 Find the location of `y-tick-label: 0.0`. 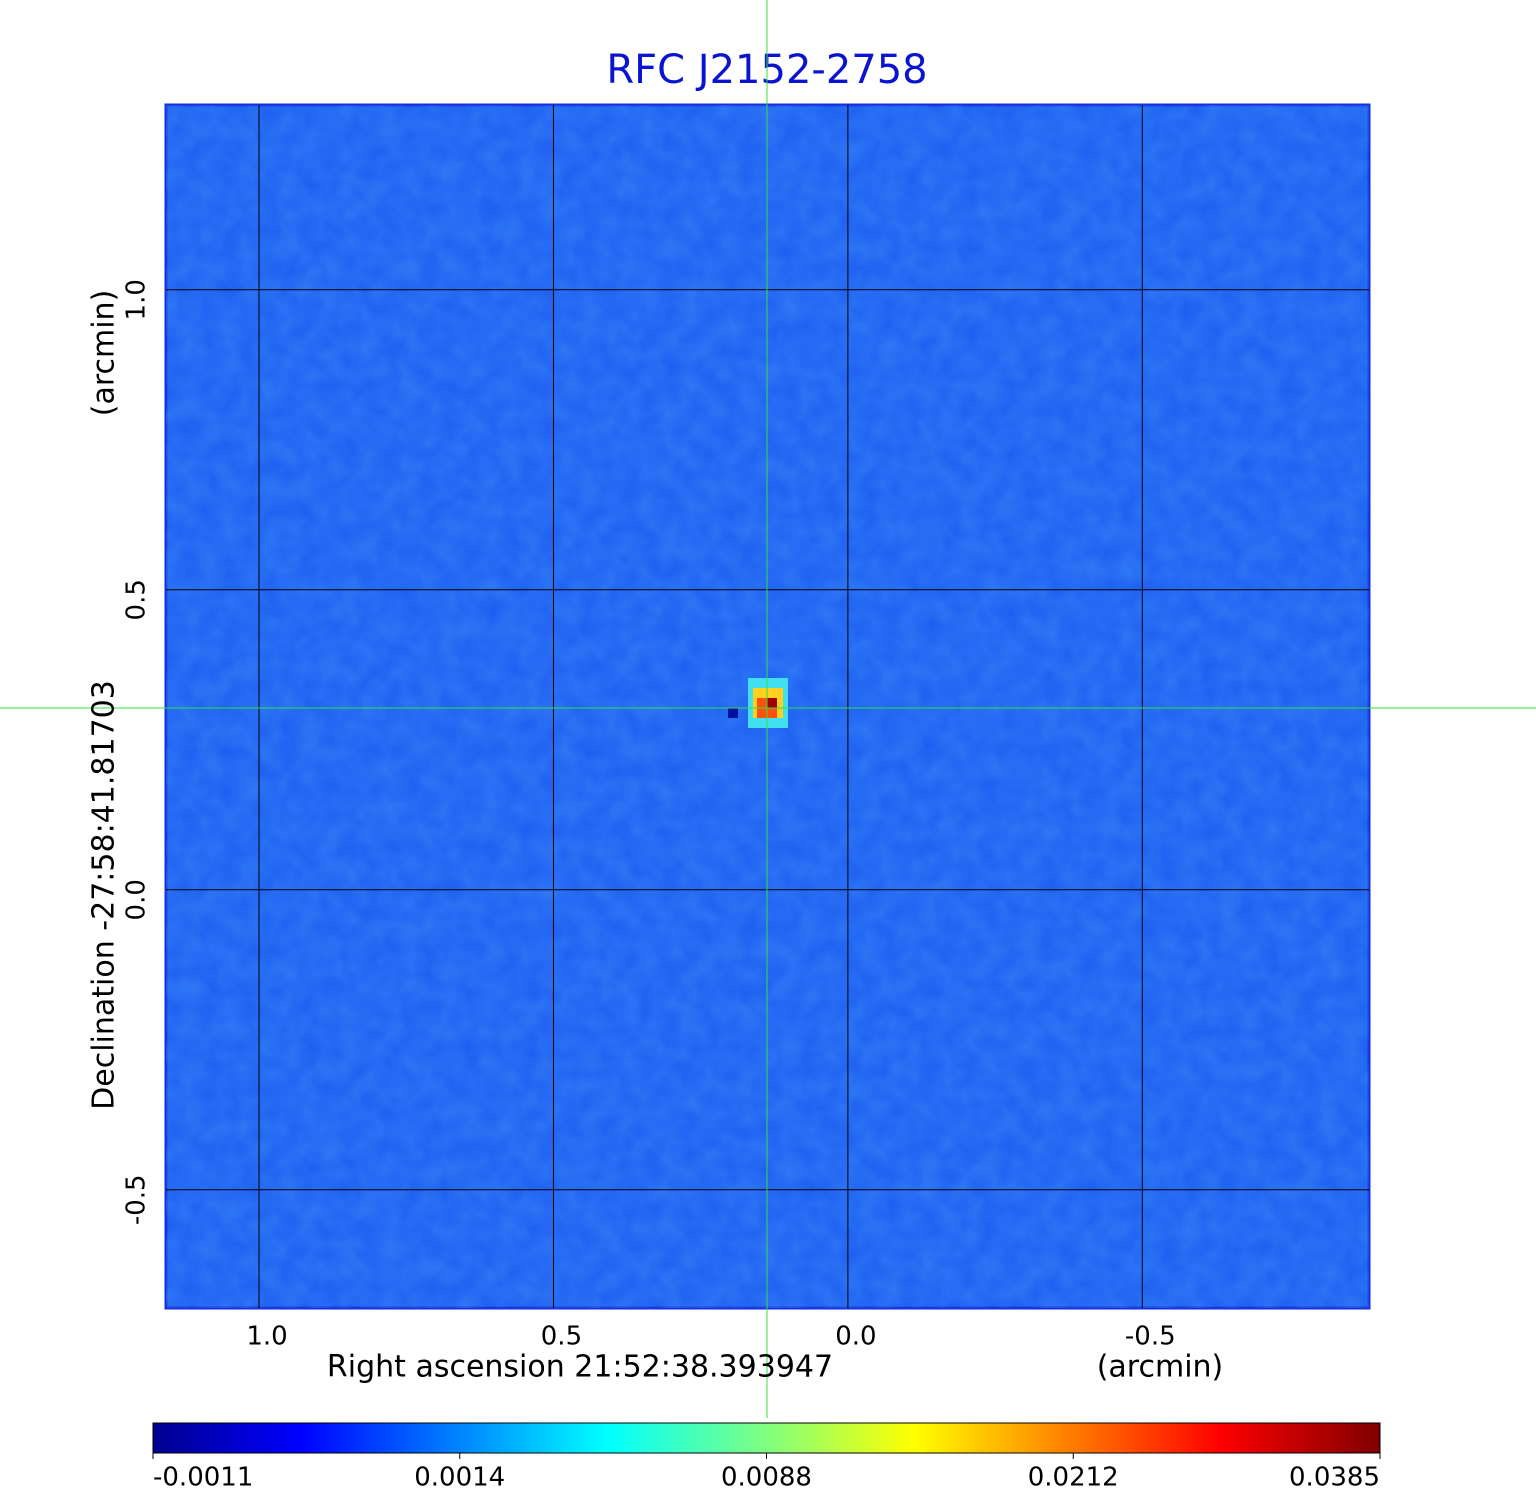

y-tick-label: 0.0 is located at coordinates (137, 899).